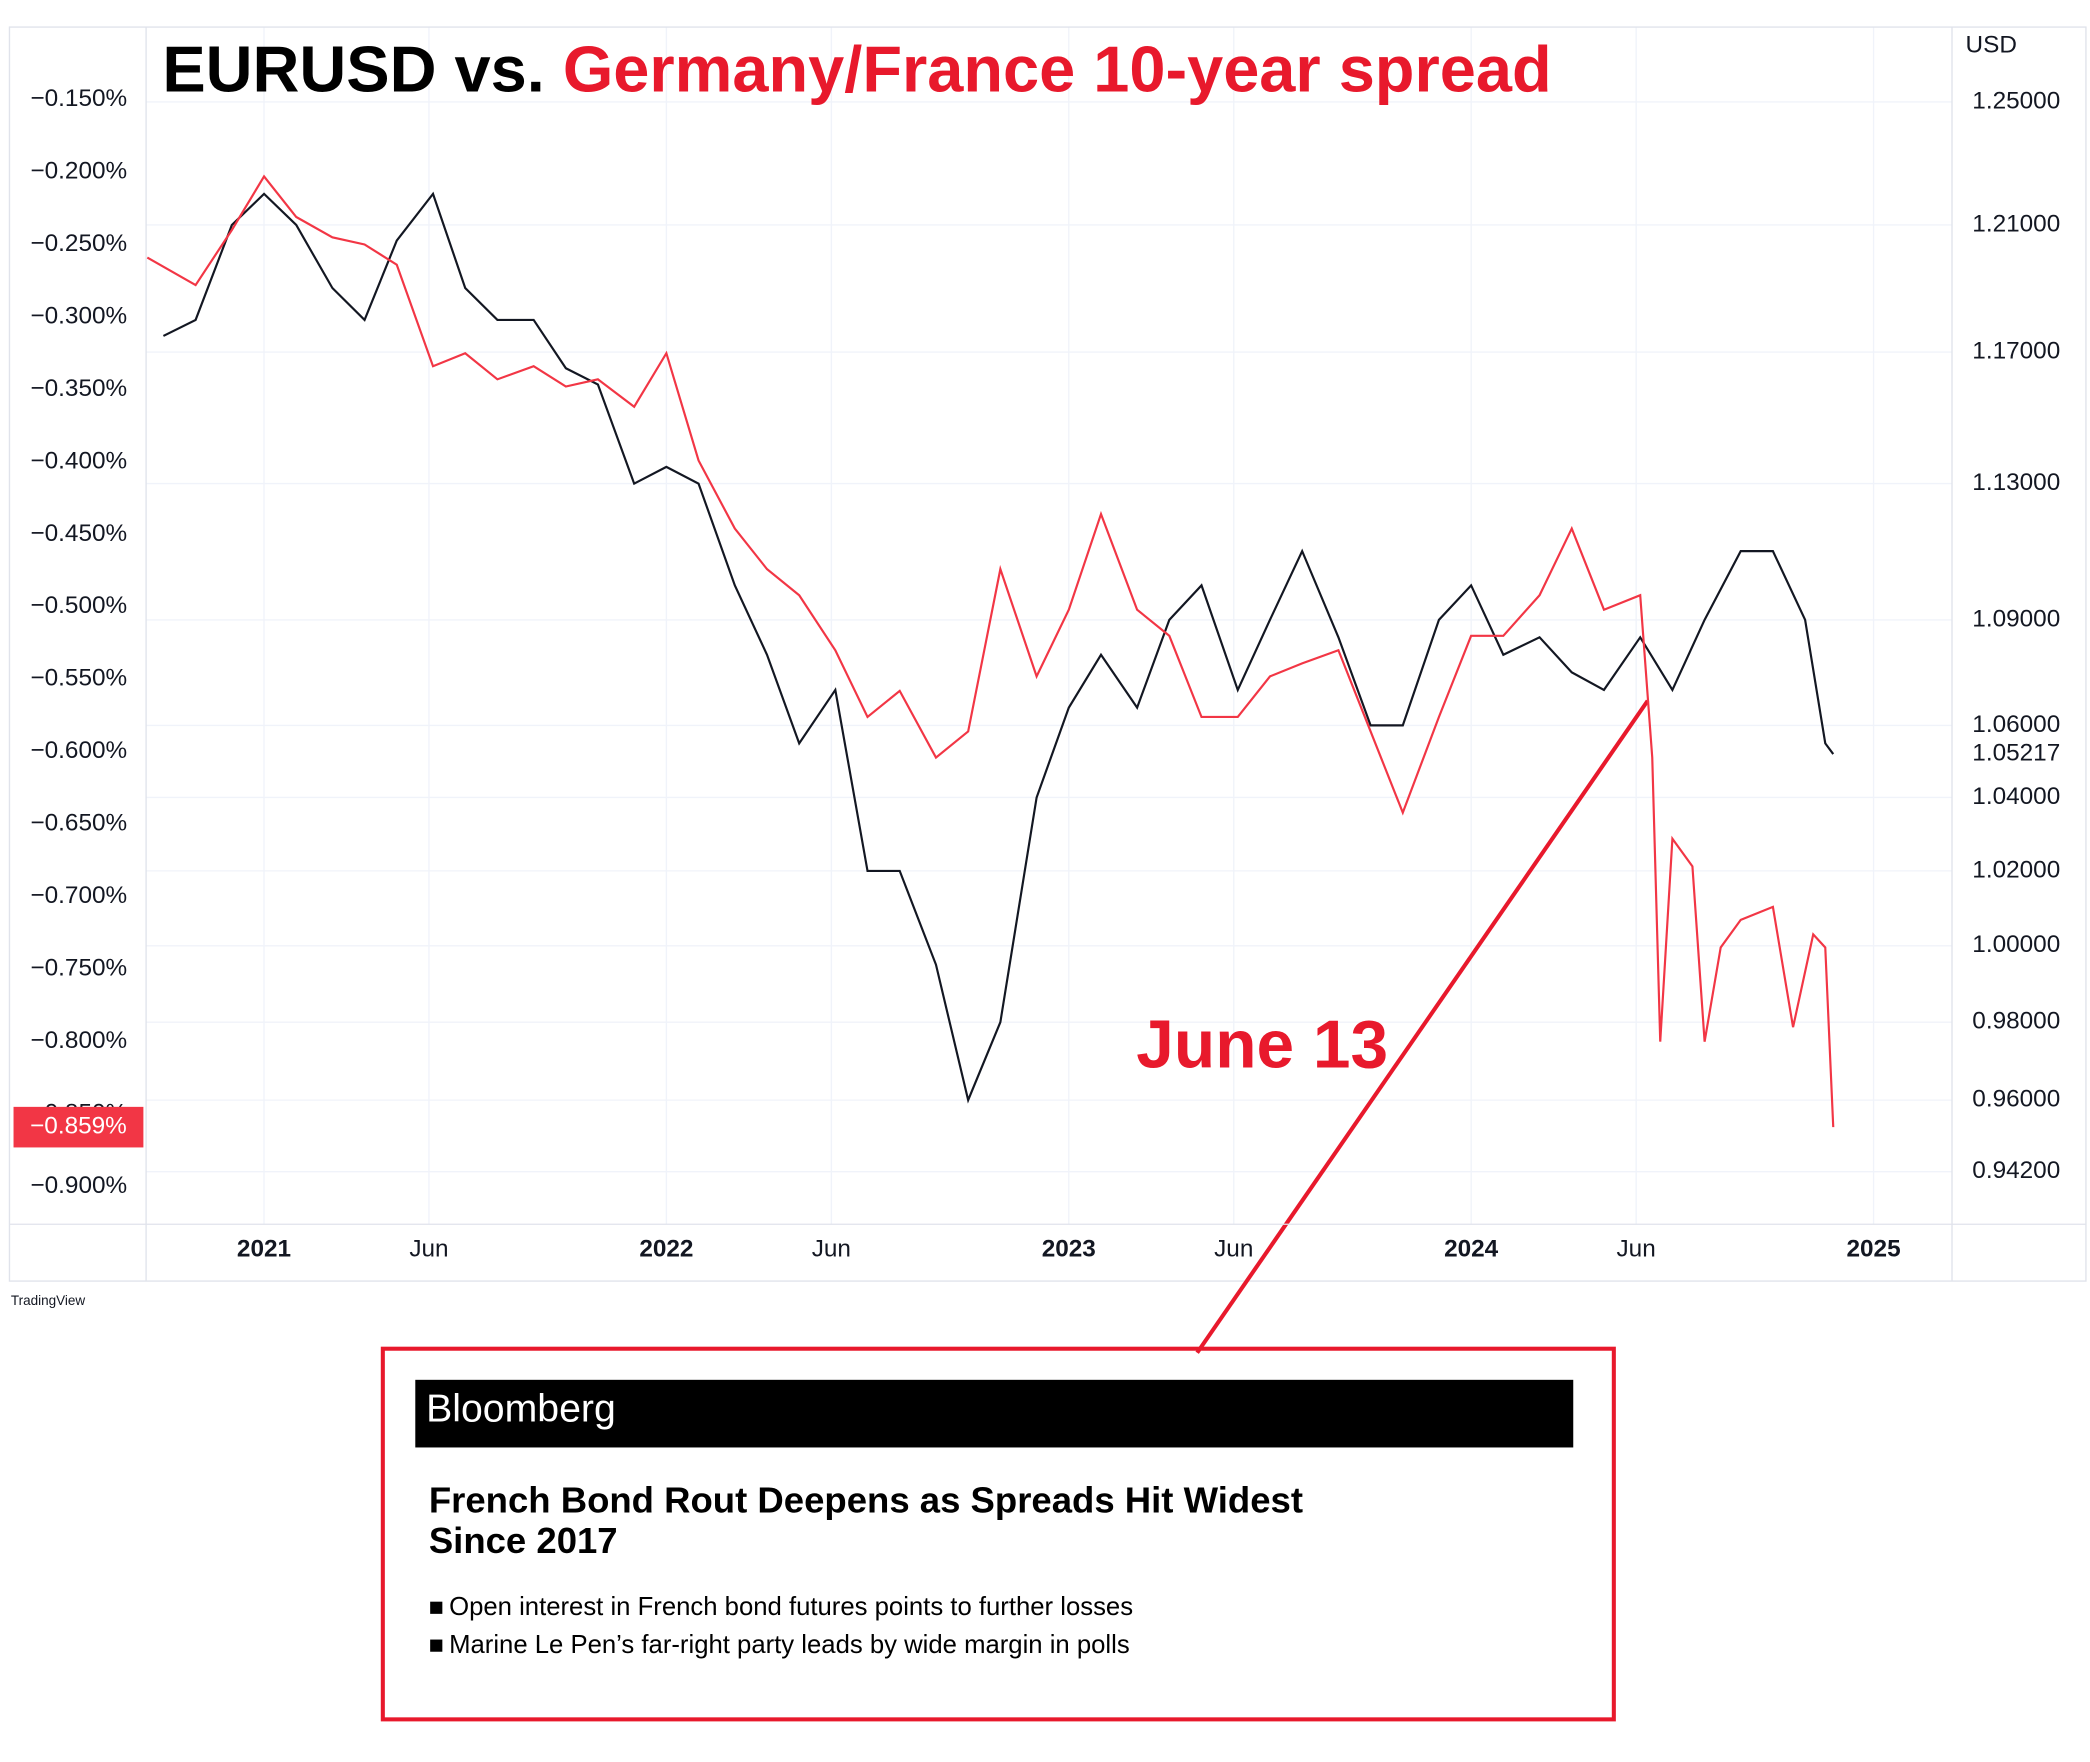  Describe the element at coordinates (78, 968) in the screenshot. I see `y-tick-label: −0.750%` at that location.